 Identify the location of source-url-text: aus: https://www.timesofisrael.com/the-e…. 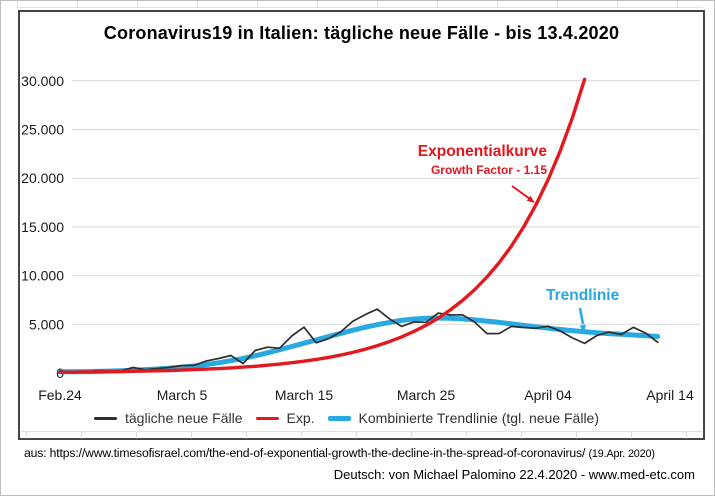
(305, 453).